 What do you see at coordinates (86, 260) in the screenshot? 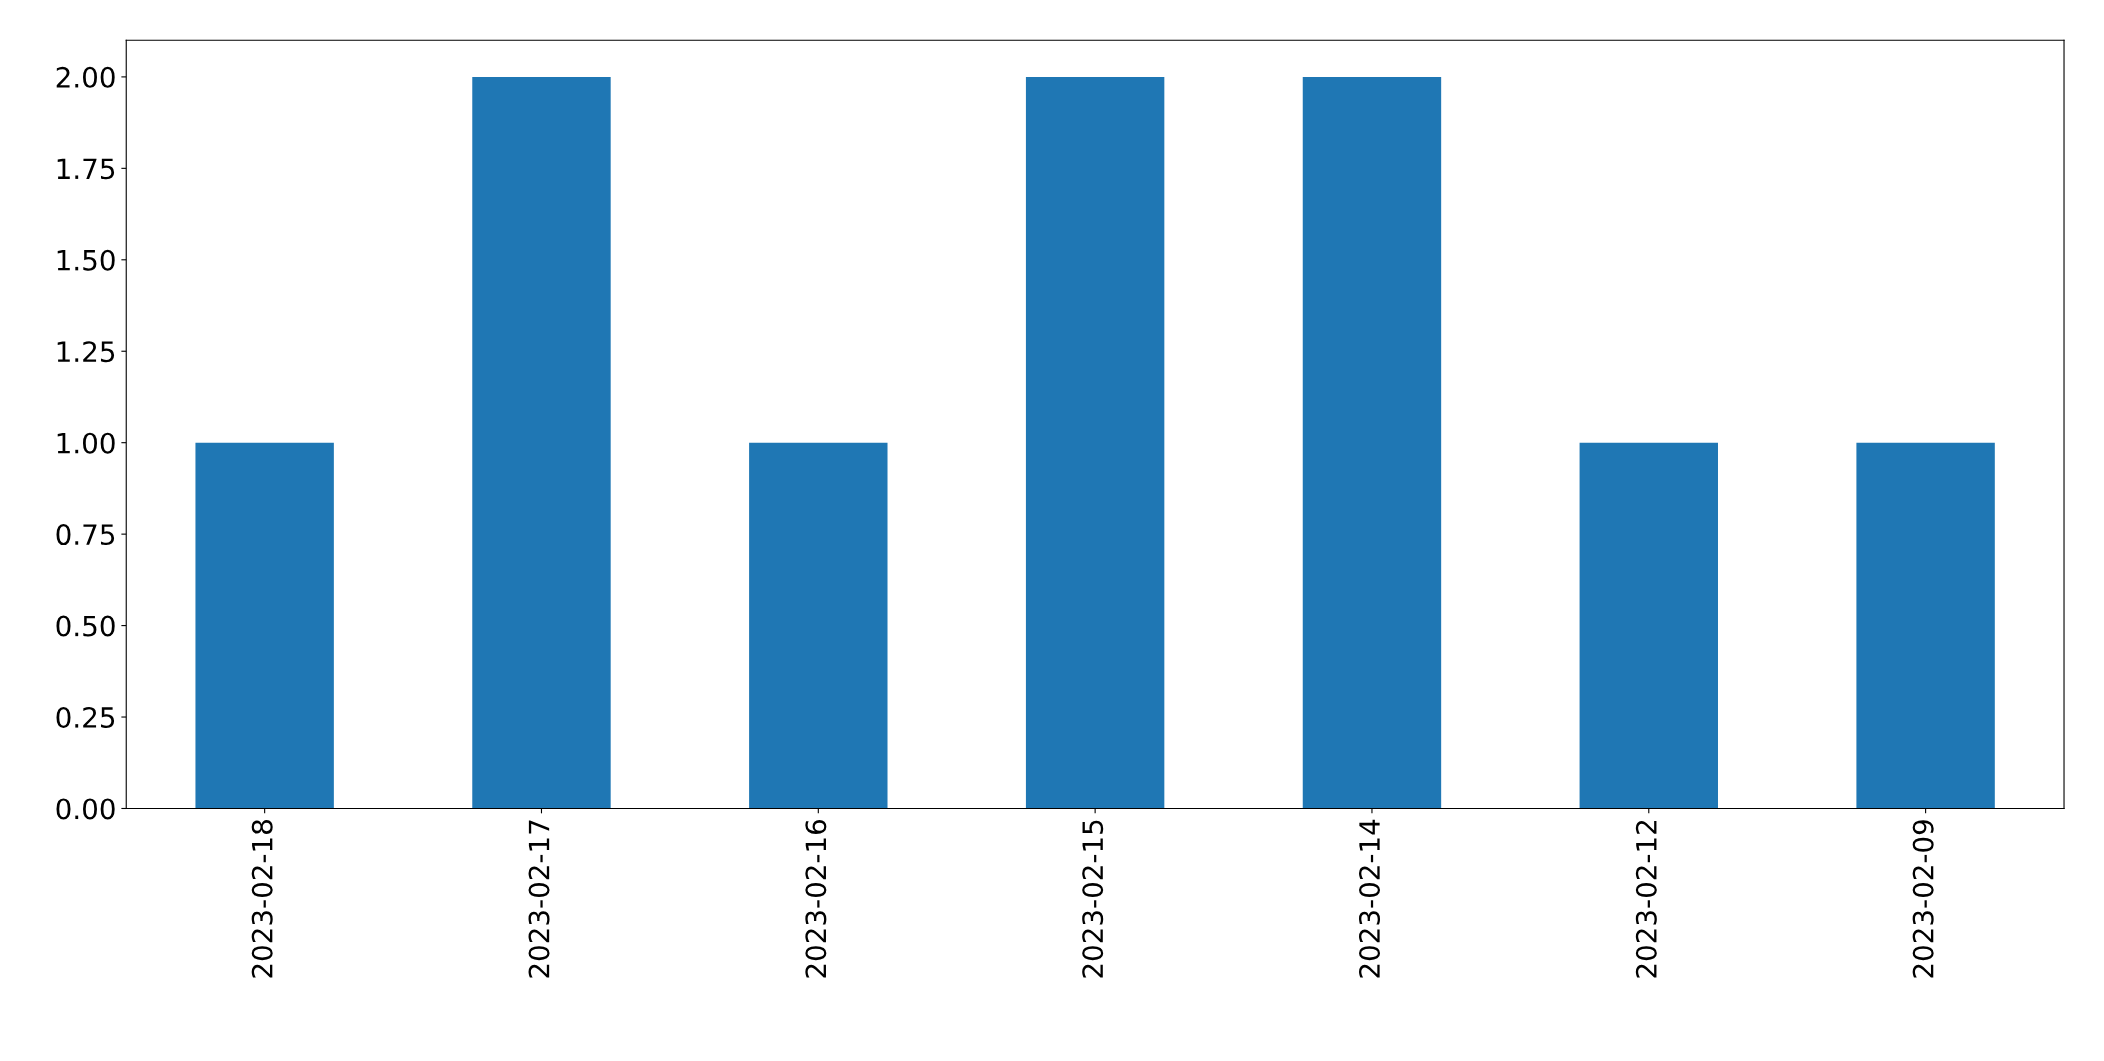
I see `y-tick-label: 1.50` at bounding box center [86, 260].